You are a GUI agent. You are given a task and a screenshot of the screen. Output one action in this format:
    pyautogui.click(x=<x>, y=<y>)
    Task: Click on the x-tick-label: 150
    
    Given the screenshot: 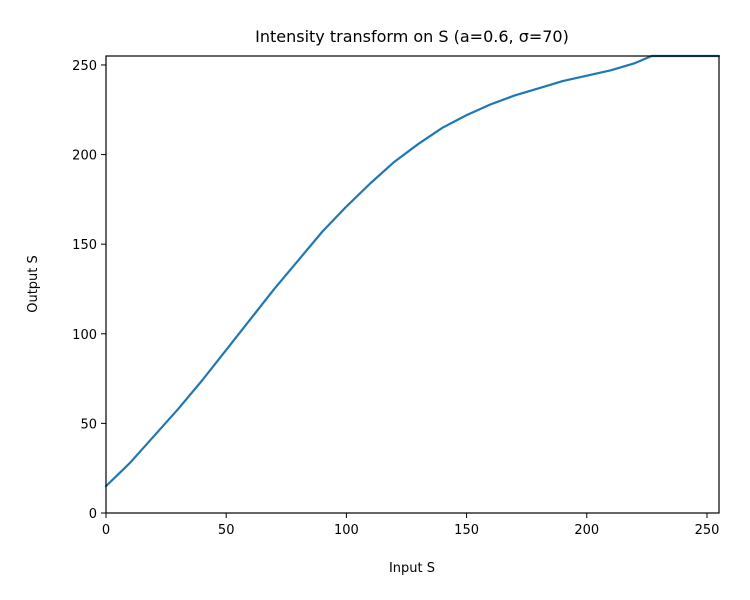 What is the action you would take?
    pyautogui.click(x=466, y=530)
    